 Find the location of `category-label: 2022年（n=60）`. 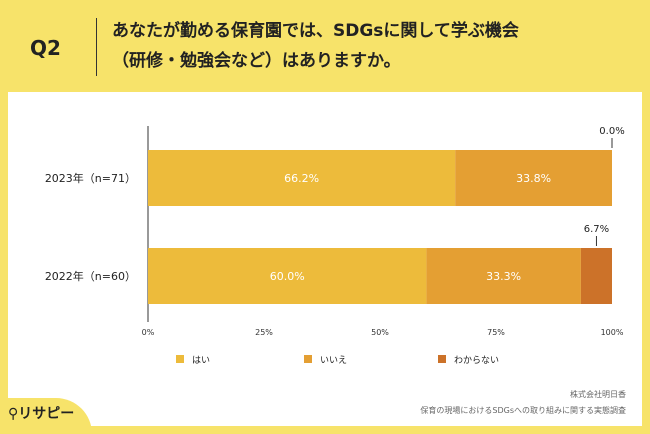

category-label: 2022年（n=60） is located at coordinates (90, 276).